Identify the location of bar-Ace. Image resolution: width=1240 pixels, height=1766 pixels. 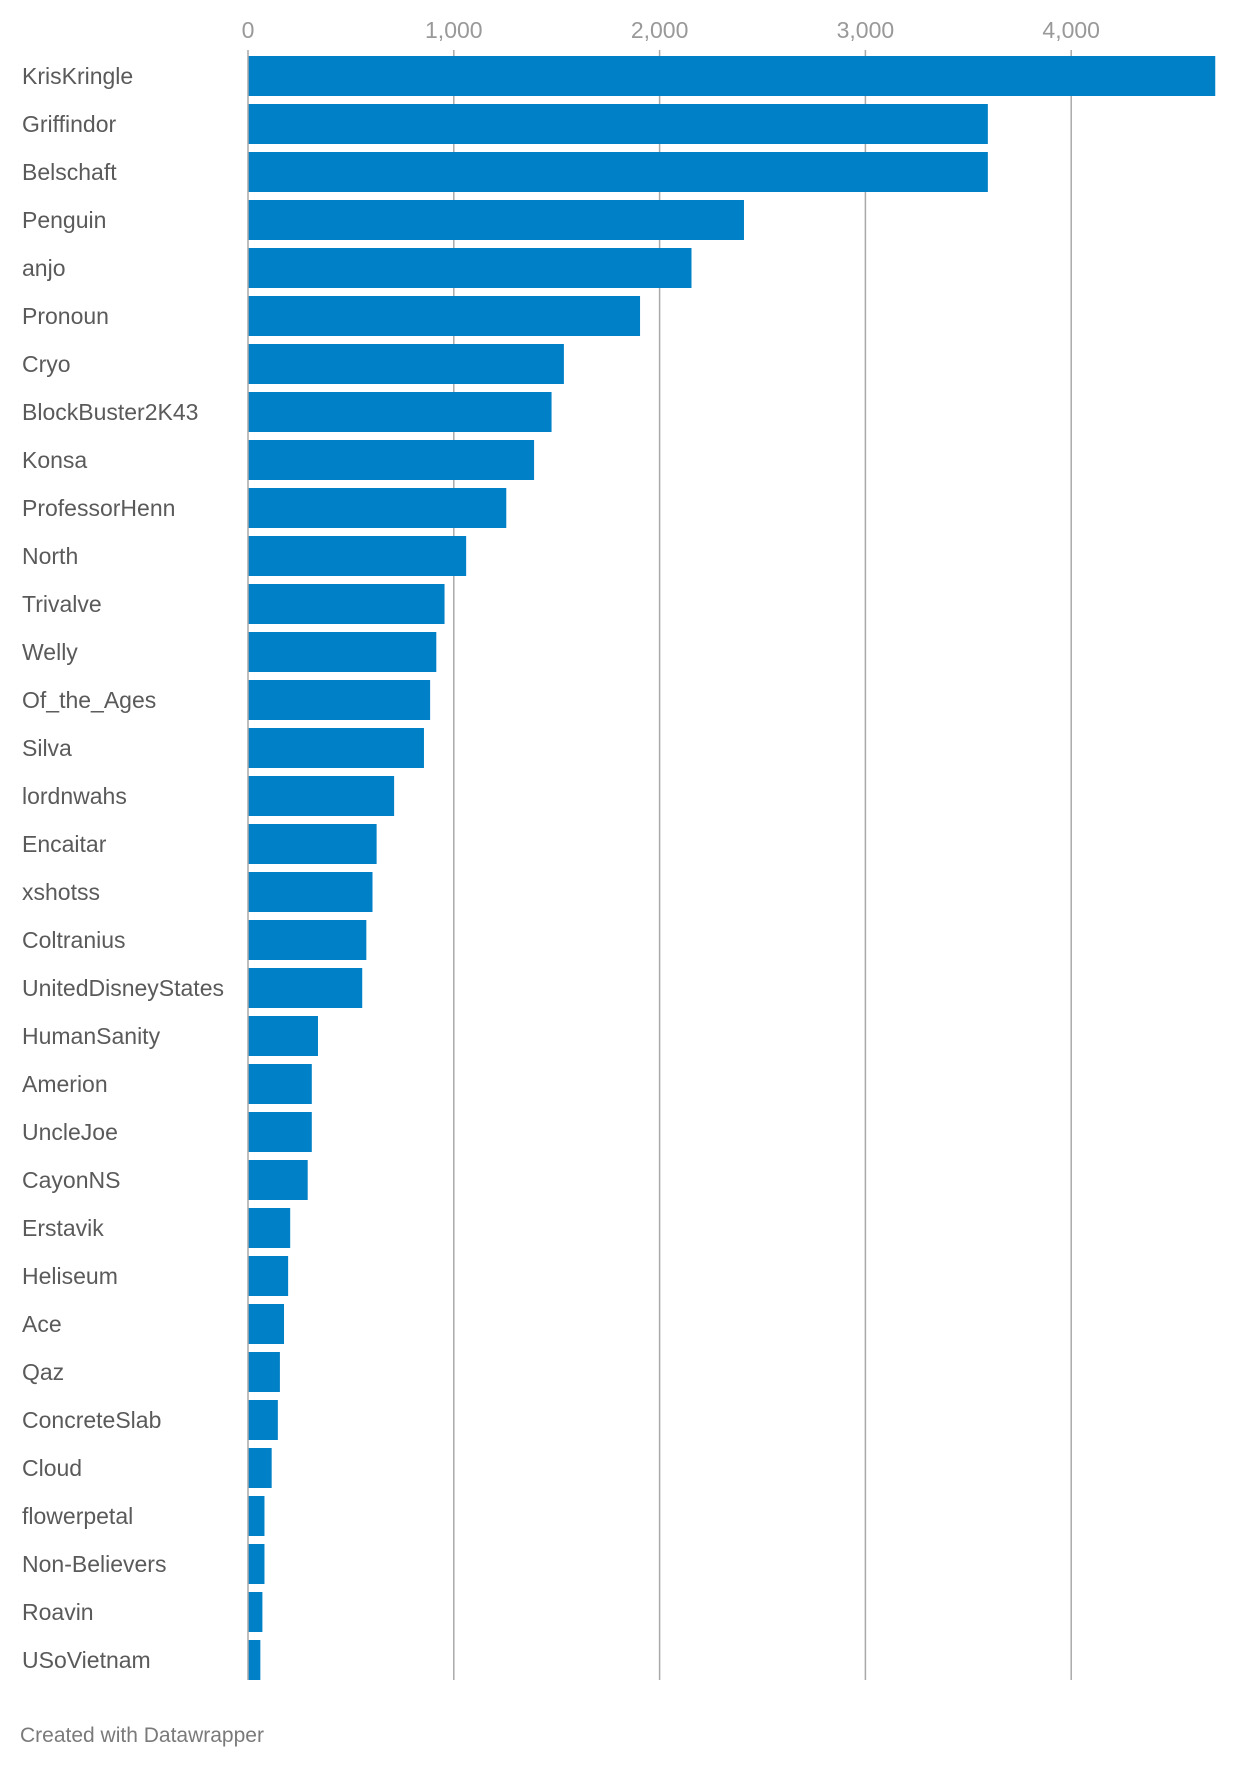
(266, 1324).